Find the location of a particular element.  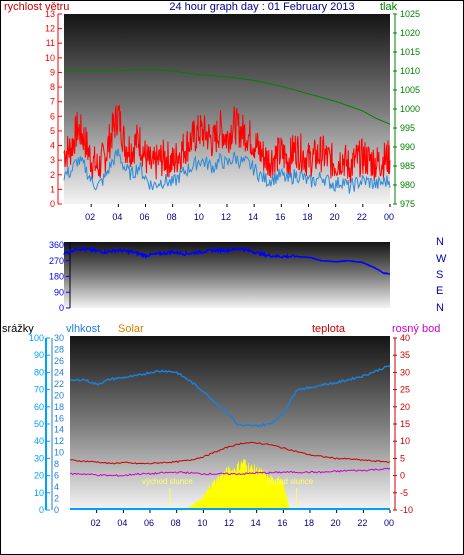

legend-temperature: teplota is located at coordinates (329, 329).